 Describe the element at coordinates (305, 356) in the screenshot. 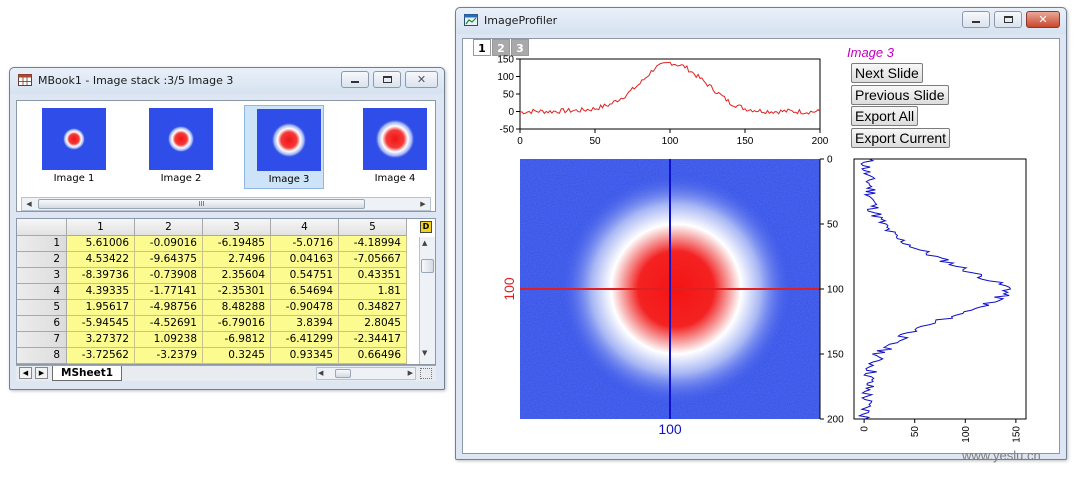

I see `table-cell: 0.93345` at that location.